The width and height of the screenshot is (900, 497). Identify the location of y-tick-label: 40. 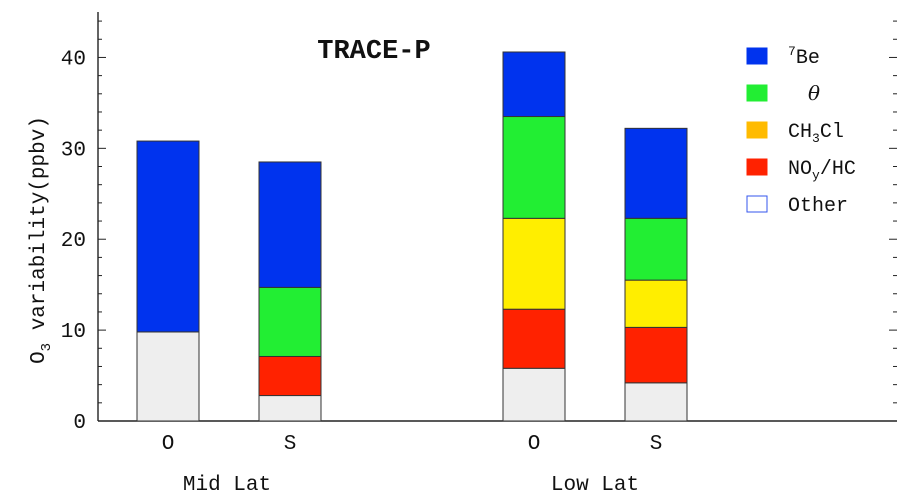
(73, 59).